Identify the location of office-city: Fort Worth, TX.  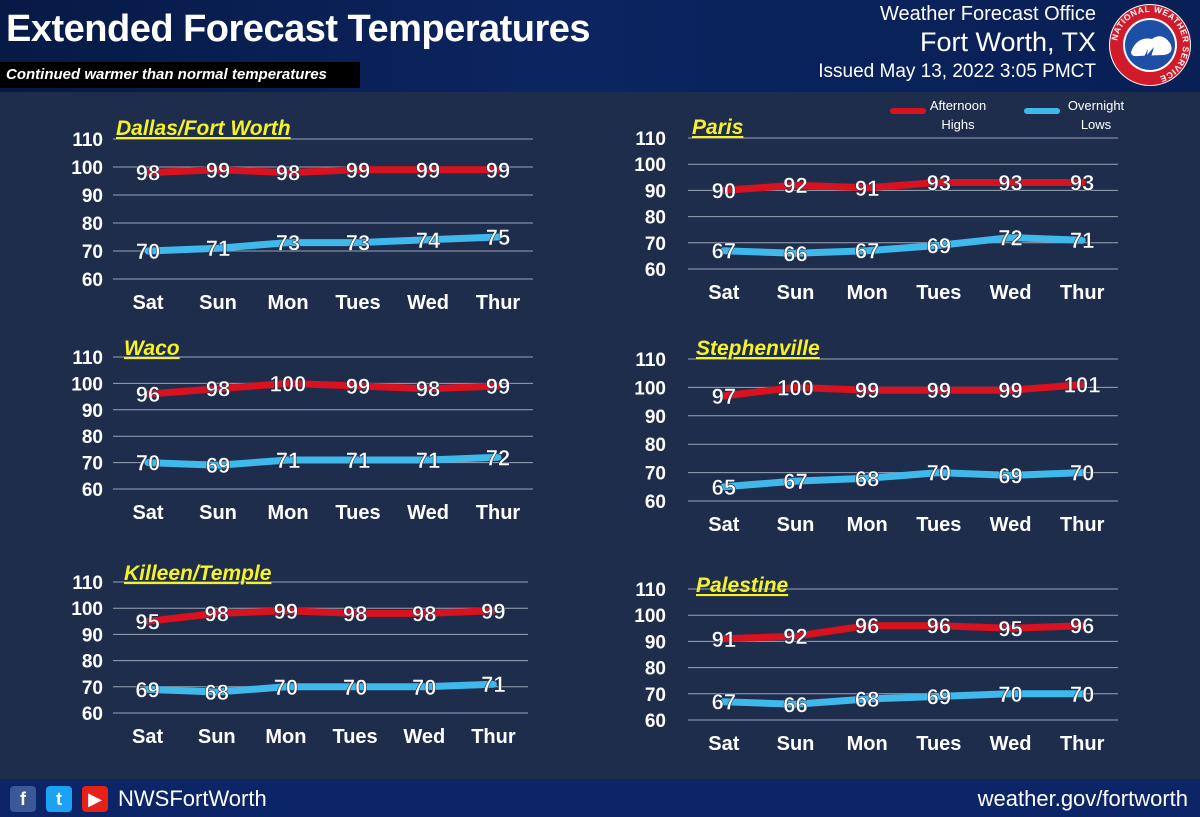
(1007, 42).